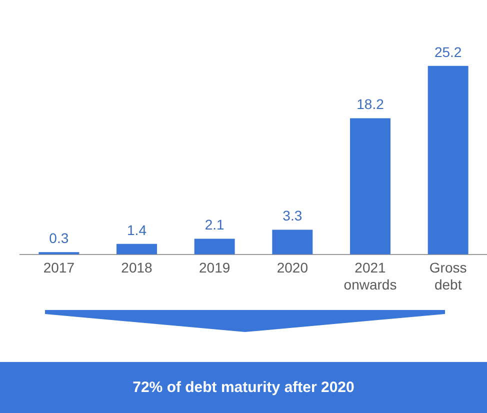  What do you see at coordinates (137, 268) in the screenshot?
I see `x-tick-label: 2018` at bounding box center [137, 268].